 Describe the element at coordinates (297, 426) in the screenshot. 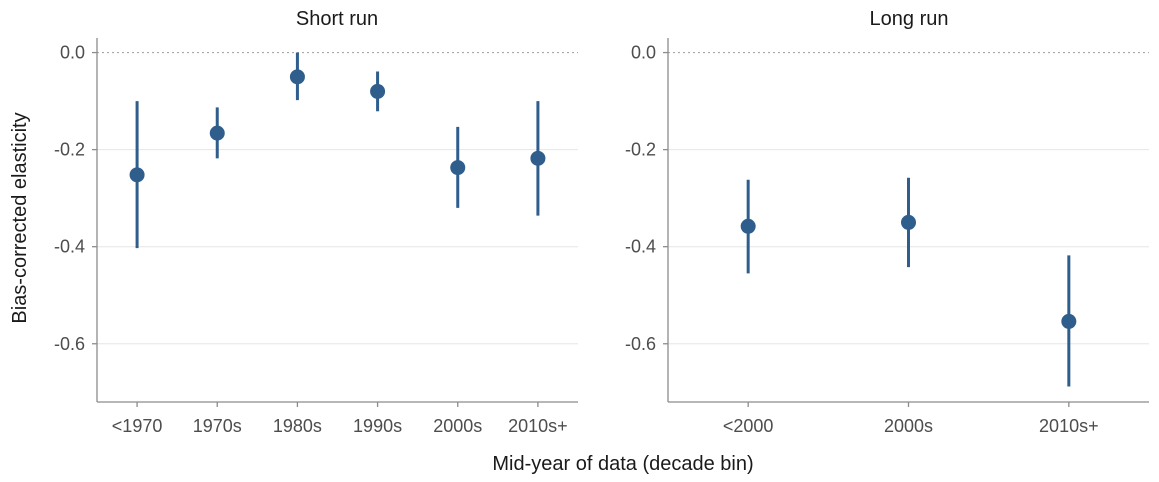

I see `x-tick-label: 1980s` at that location.